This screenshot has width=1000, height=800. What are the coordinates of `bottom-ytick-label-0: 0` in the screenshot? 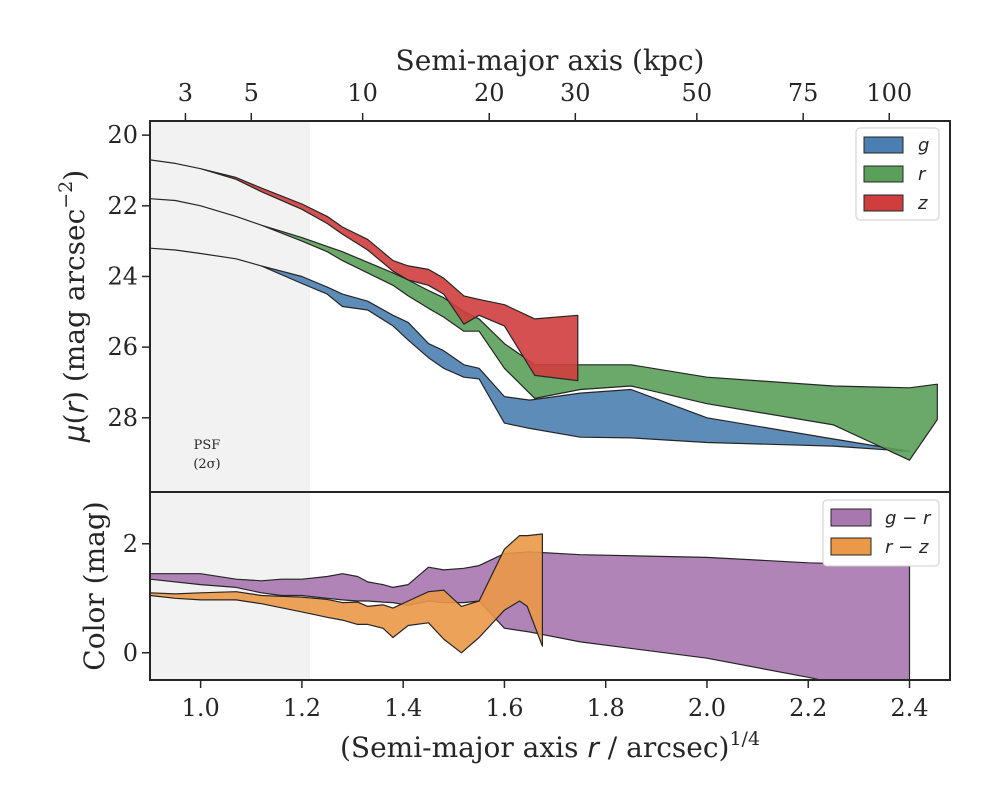 It's located at (130, 653).